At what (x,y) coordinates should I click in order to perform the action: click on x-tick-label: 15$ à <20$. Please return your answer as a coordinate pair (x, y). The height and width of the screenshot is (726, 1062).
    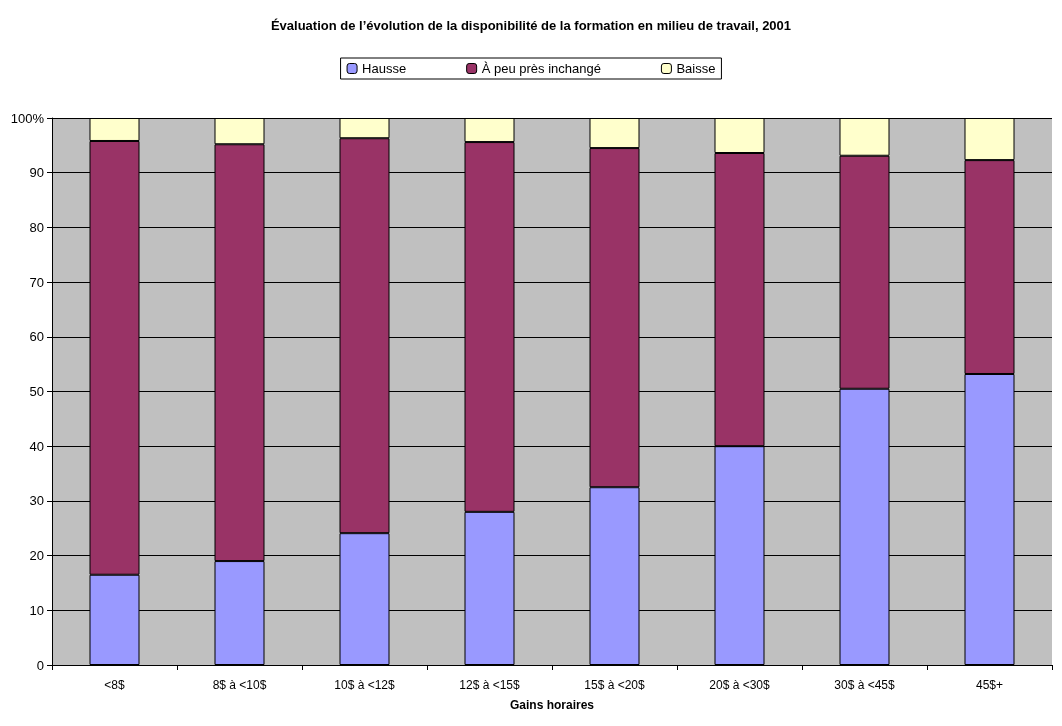
    Looking at the image, I should click on (615, 685).